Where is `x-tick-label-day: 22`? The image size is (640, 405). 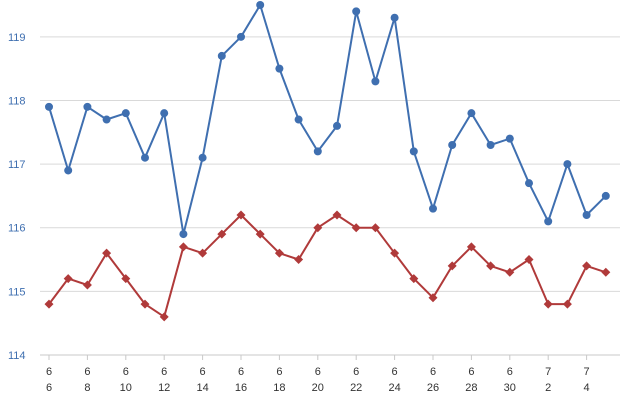 x-tick-label-day: 22 is located at coordinates (356, 388).